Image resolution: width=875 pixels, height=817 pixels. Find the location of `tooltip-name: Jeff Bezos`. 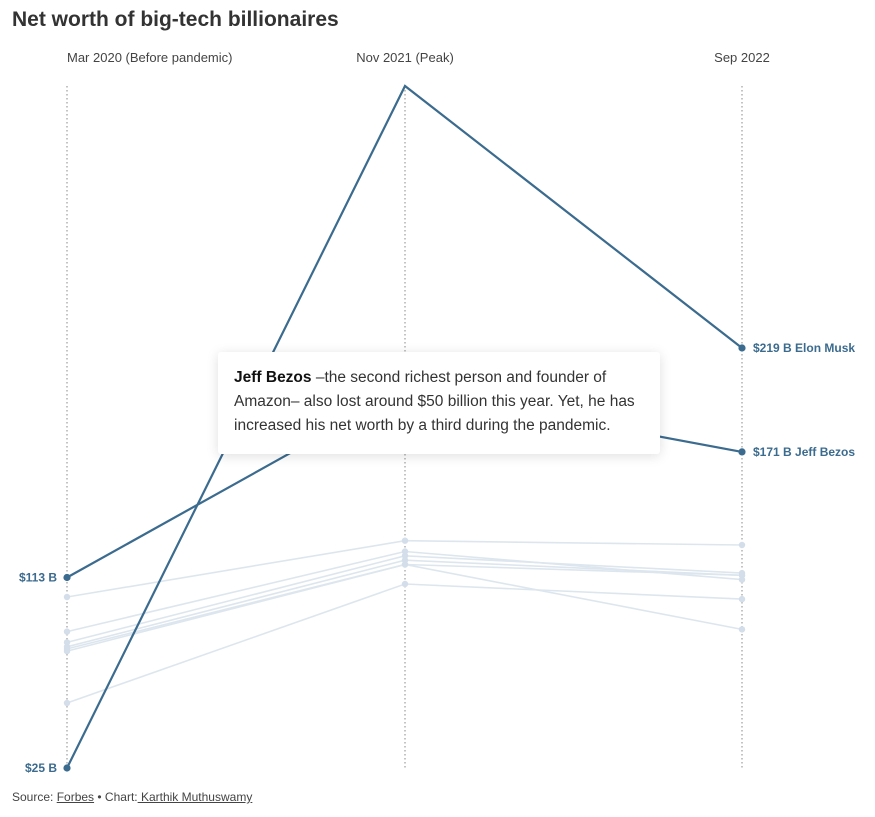

tooltip-name: Jeff Bezos is located at coordinates (273, 377).